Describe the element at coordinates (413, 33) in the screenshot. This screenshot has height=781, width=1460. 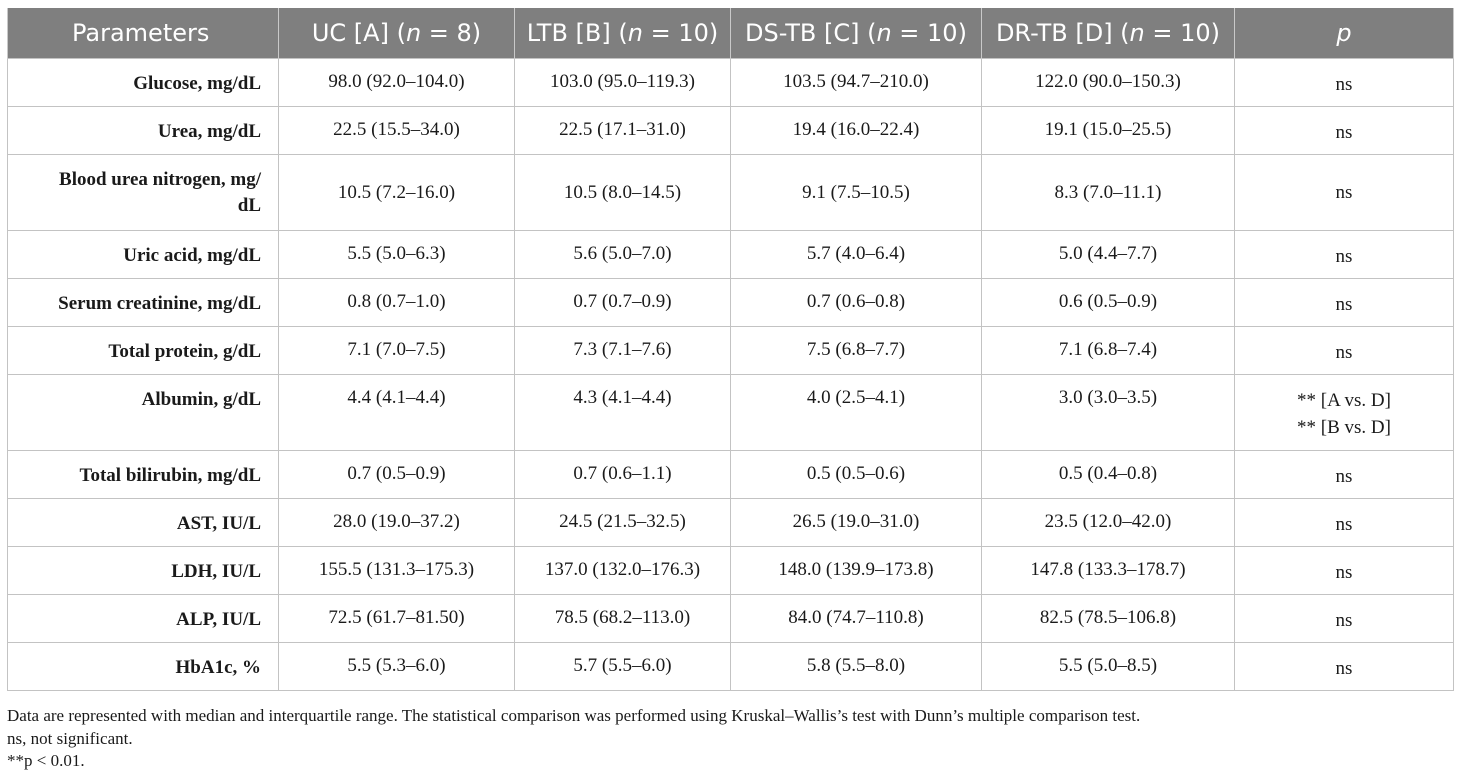
I see `header-uc-it: n` at that location.